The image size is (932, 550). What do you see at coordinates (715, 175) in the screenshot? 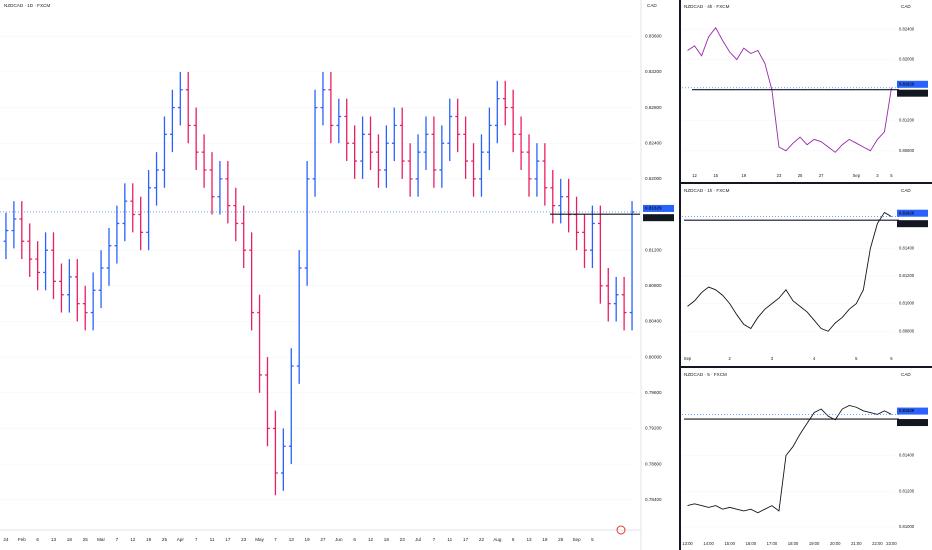
I see `x-tick-label: 15` at bounding box center [715, 175].